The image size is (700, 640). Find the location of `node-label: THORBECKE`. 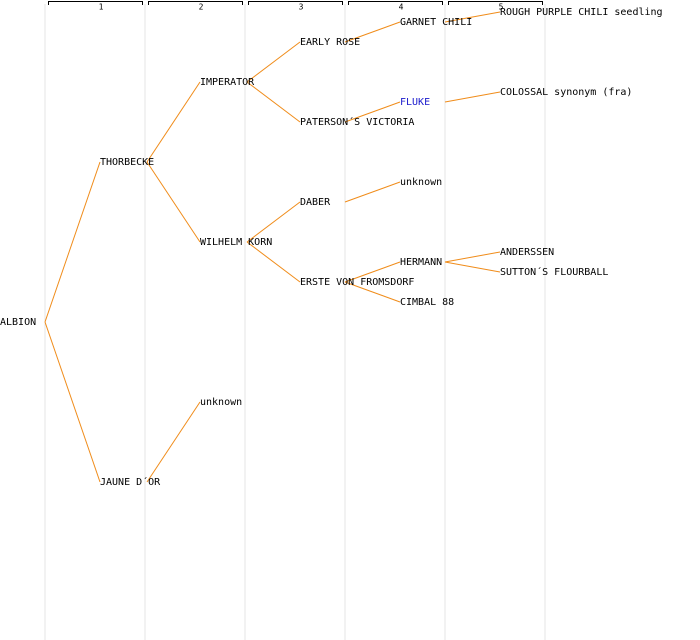

node-label: THORBECKE is located at coordinates (127, 162).